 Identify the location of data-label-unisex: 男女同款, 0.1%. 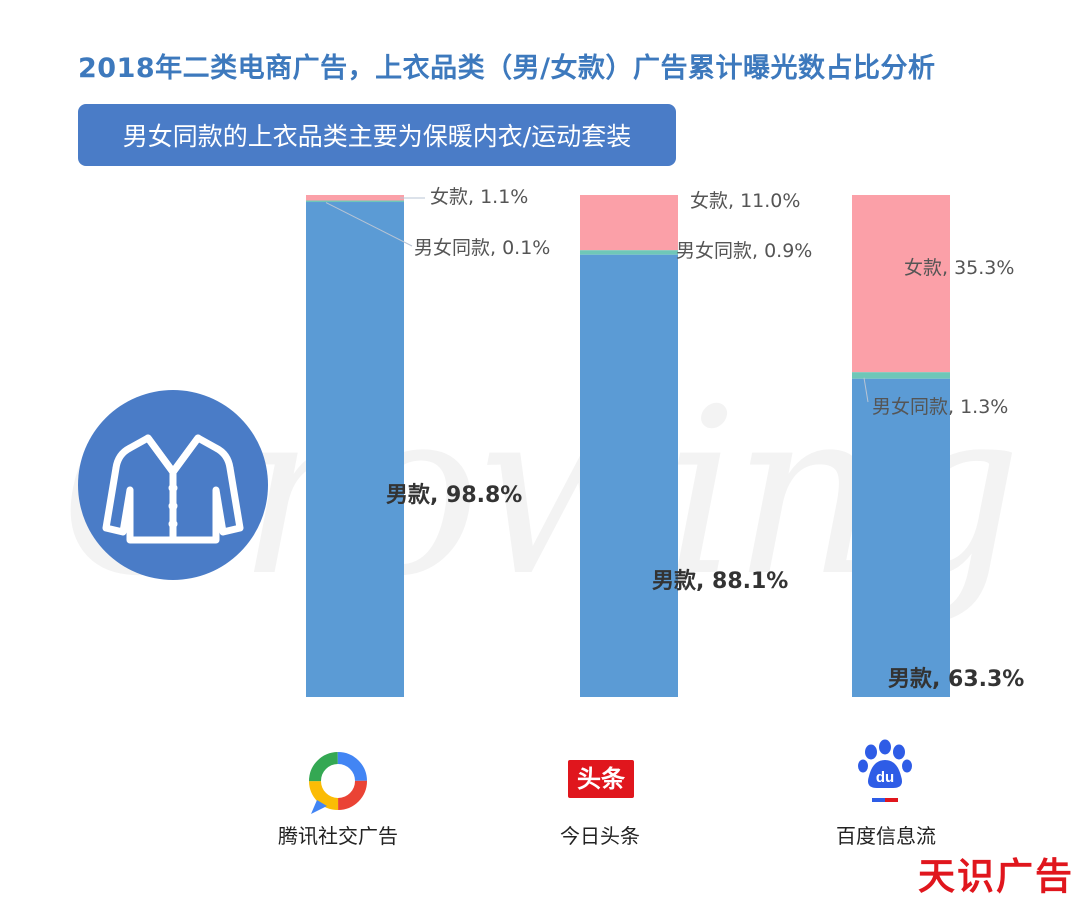
(482, 248).